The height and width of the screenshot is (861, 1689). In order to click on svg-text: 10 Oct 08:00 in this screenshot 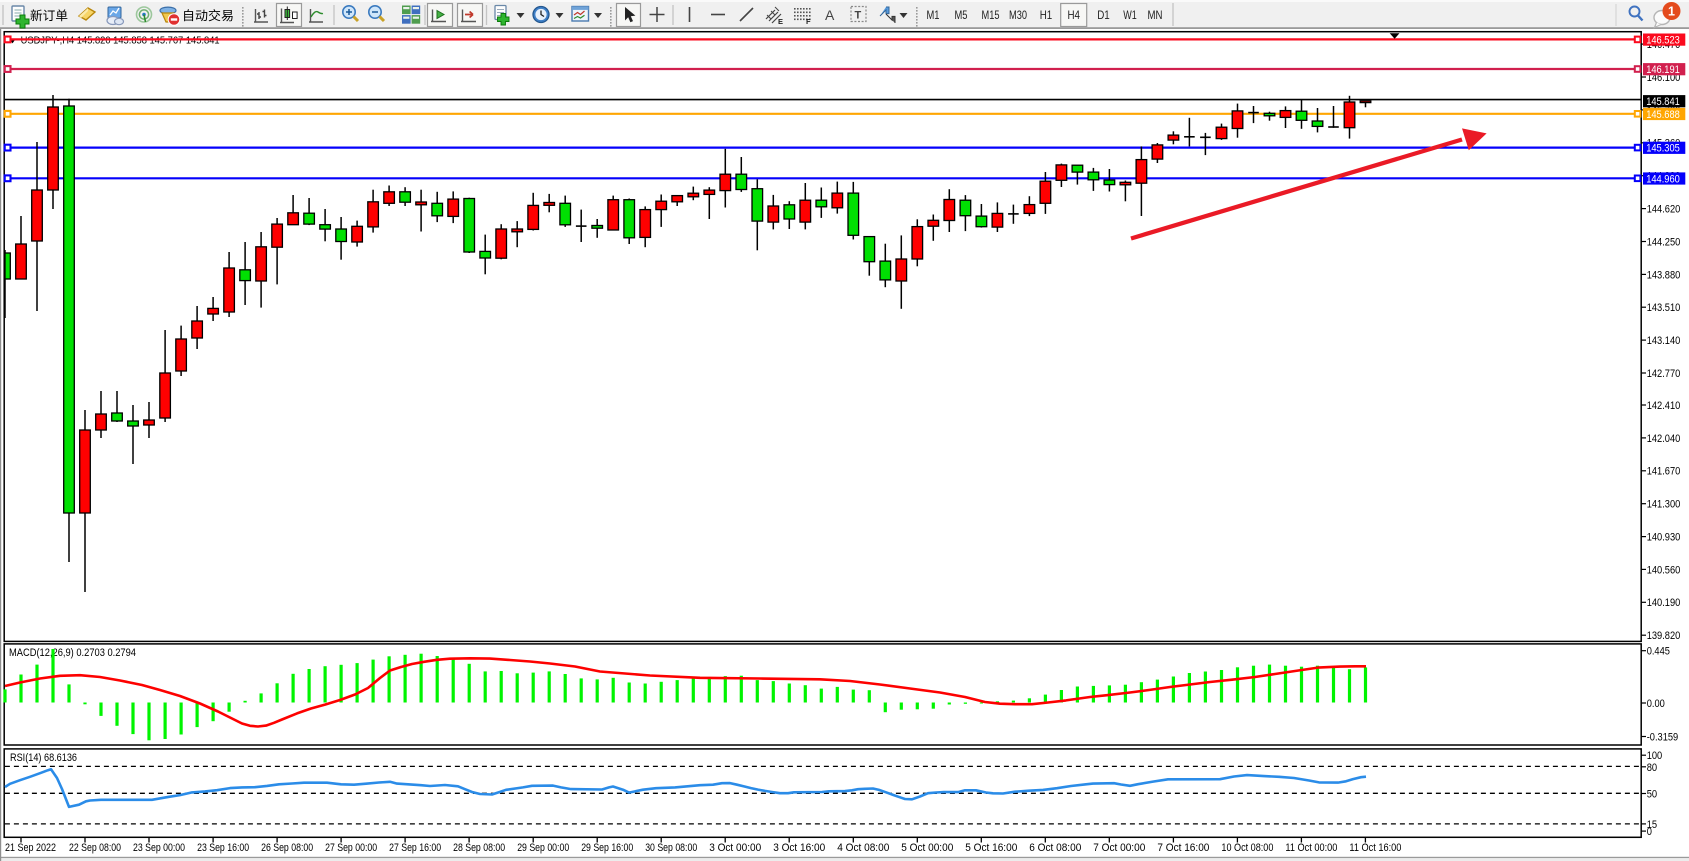, I will do `click(1247, 848)`.